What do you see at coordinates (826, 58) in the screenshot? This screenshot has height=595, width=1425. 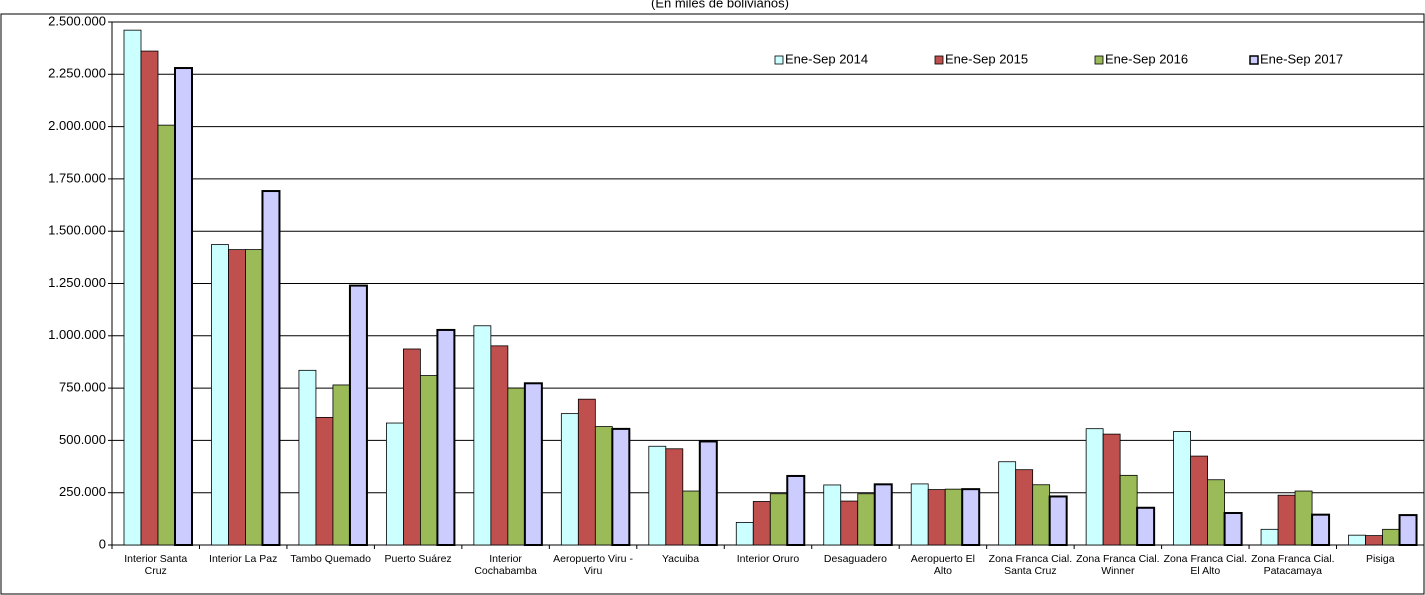 I see `legend-label: Ene-Sep 2014` at bounding box center [826, 58].